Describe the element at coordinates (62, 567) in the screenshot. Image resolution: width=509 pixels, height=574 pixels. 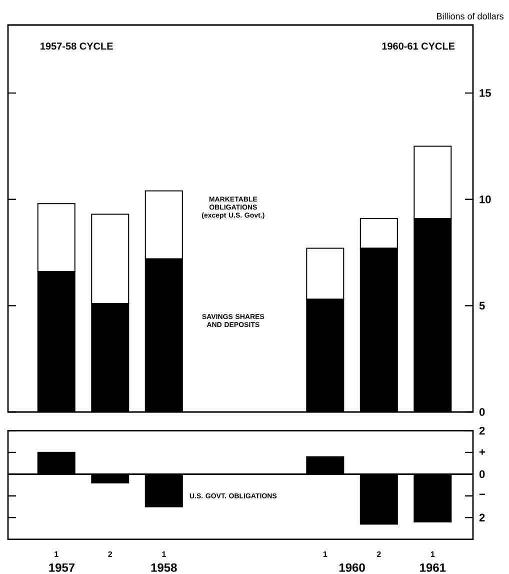
I see `text: 1957` at that location.